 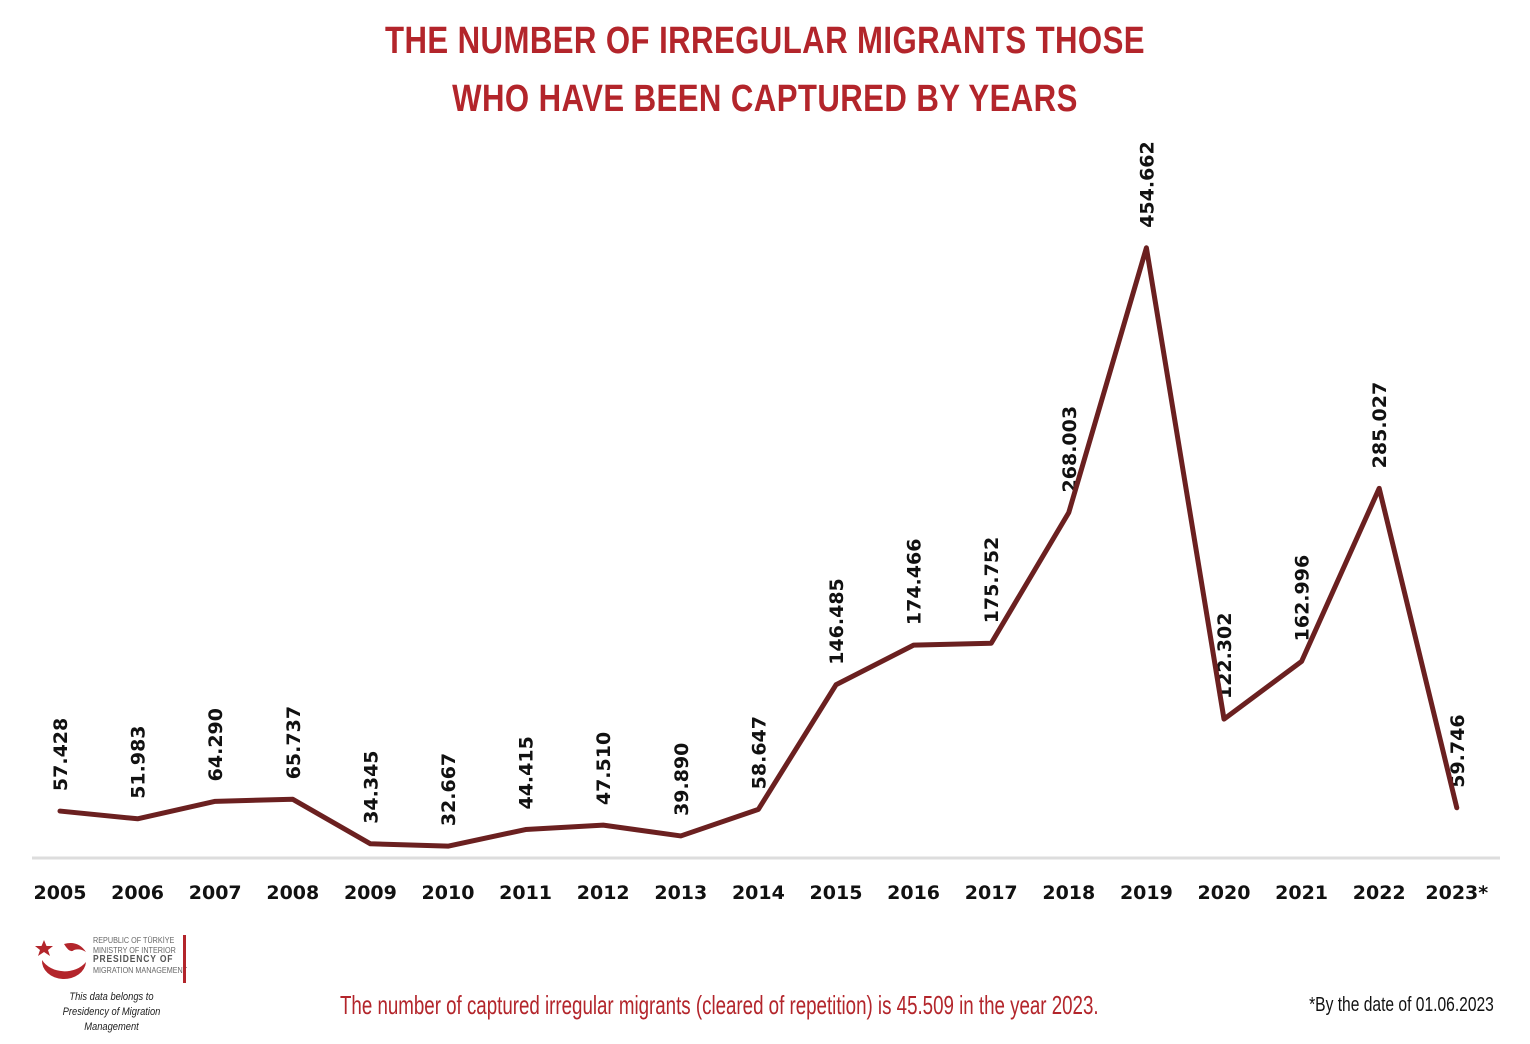 I want to click on x-tick-label: 2015, so click(x=836, y=893).